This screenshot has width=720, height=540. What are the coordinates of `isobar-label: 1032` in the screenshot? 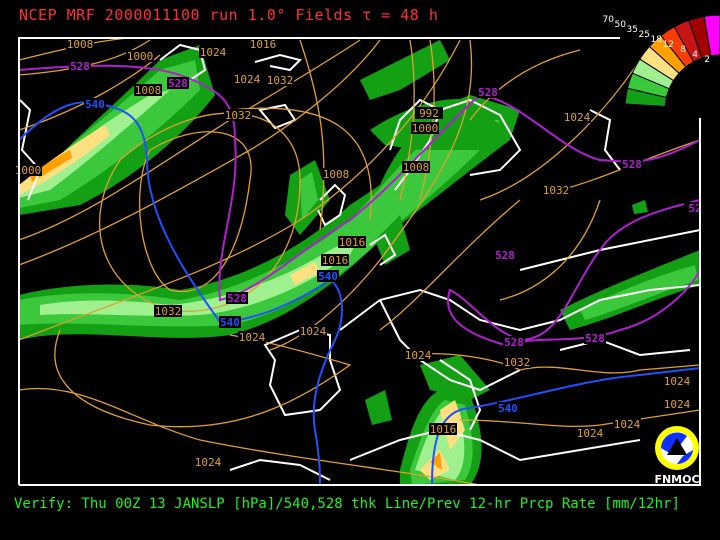 It's located at (517, 362).